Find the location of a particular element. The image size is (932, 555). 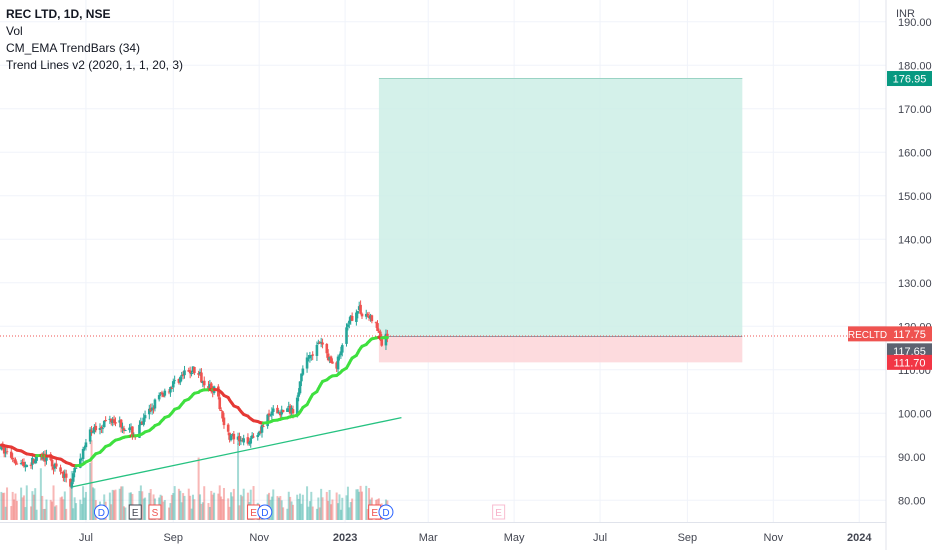

trend-line is located at coordinates (235, 453).